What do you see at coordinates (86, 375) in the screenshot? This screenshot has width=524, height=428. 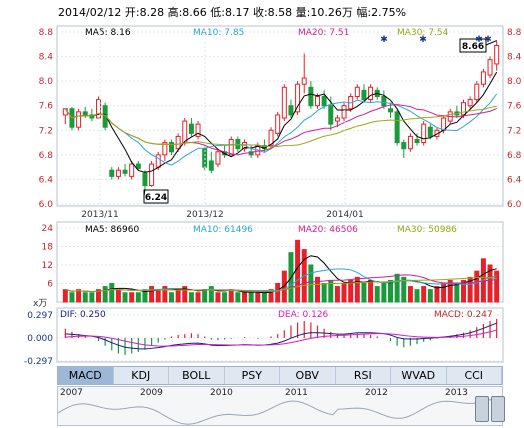 I see `tab-macd: MACD` at bounding box center [86, 375].